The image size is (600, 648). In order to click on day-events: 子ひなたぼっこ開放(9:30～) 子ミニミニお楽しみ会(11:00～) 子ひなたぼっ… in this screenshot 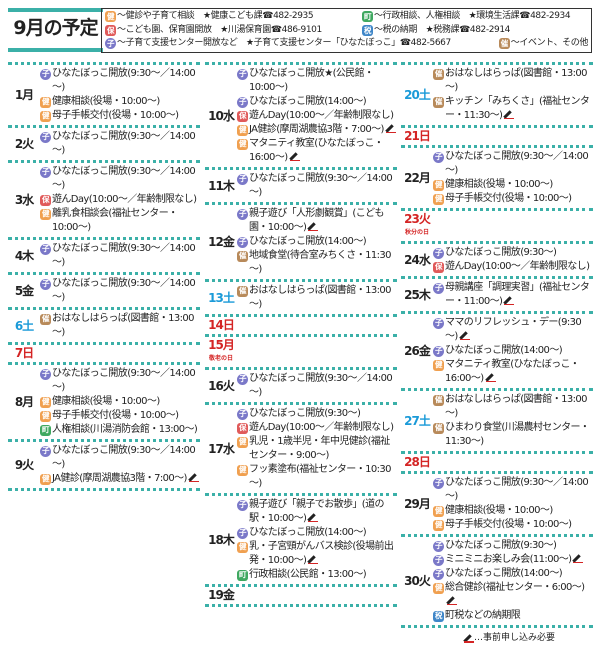, I will do `click(513, 581)`.